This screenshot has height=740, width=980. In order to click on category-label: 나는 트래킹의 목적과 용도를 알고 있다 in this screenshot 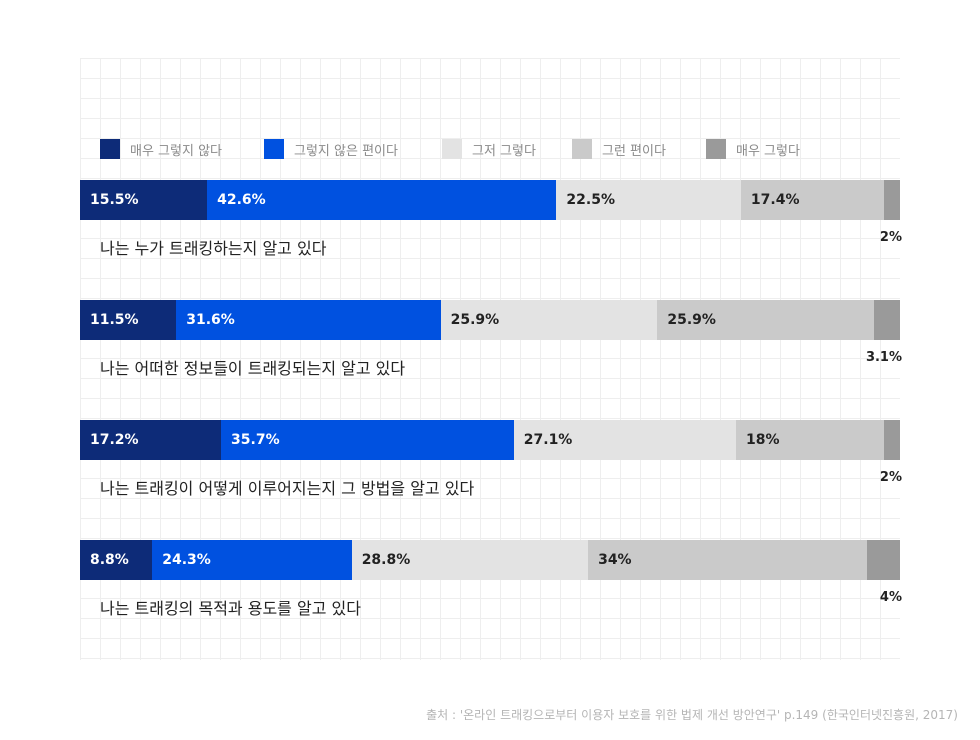, I will do `click(230, 608)`.